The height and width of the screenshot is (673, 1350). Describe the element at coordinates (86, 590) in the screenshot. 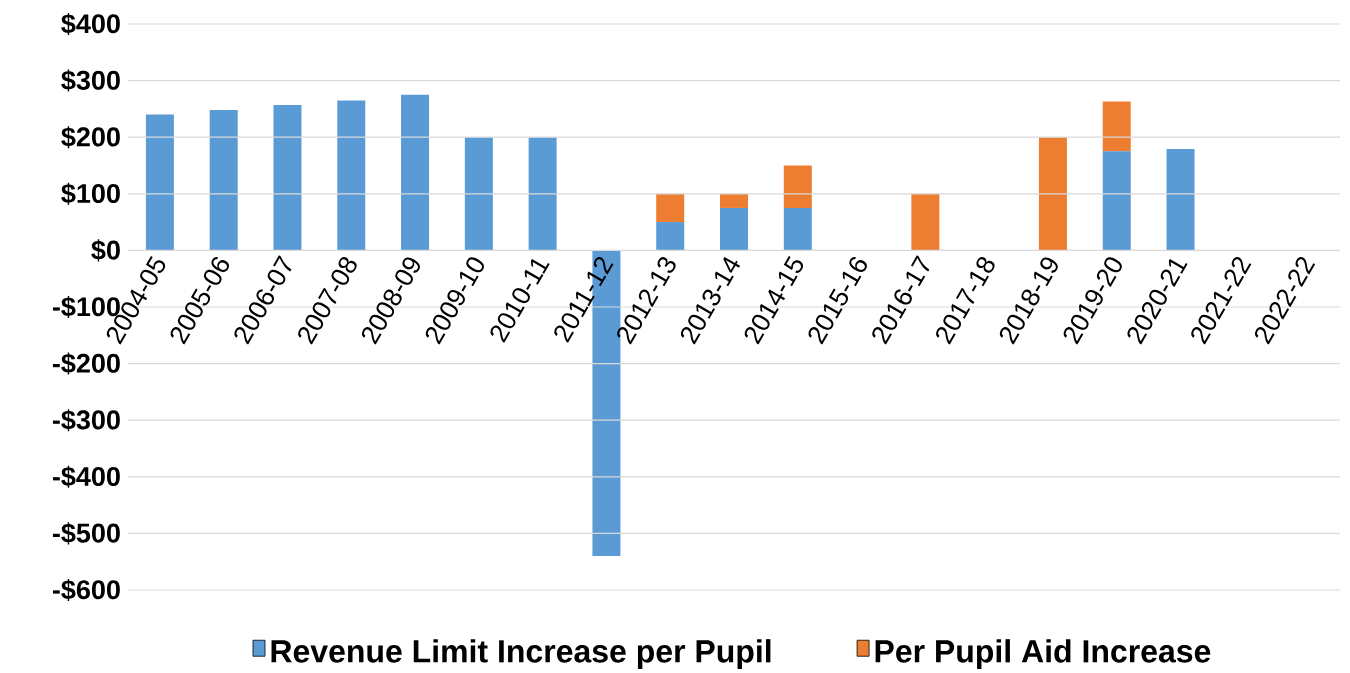

I see `y-tick-label: -$600` at that location.